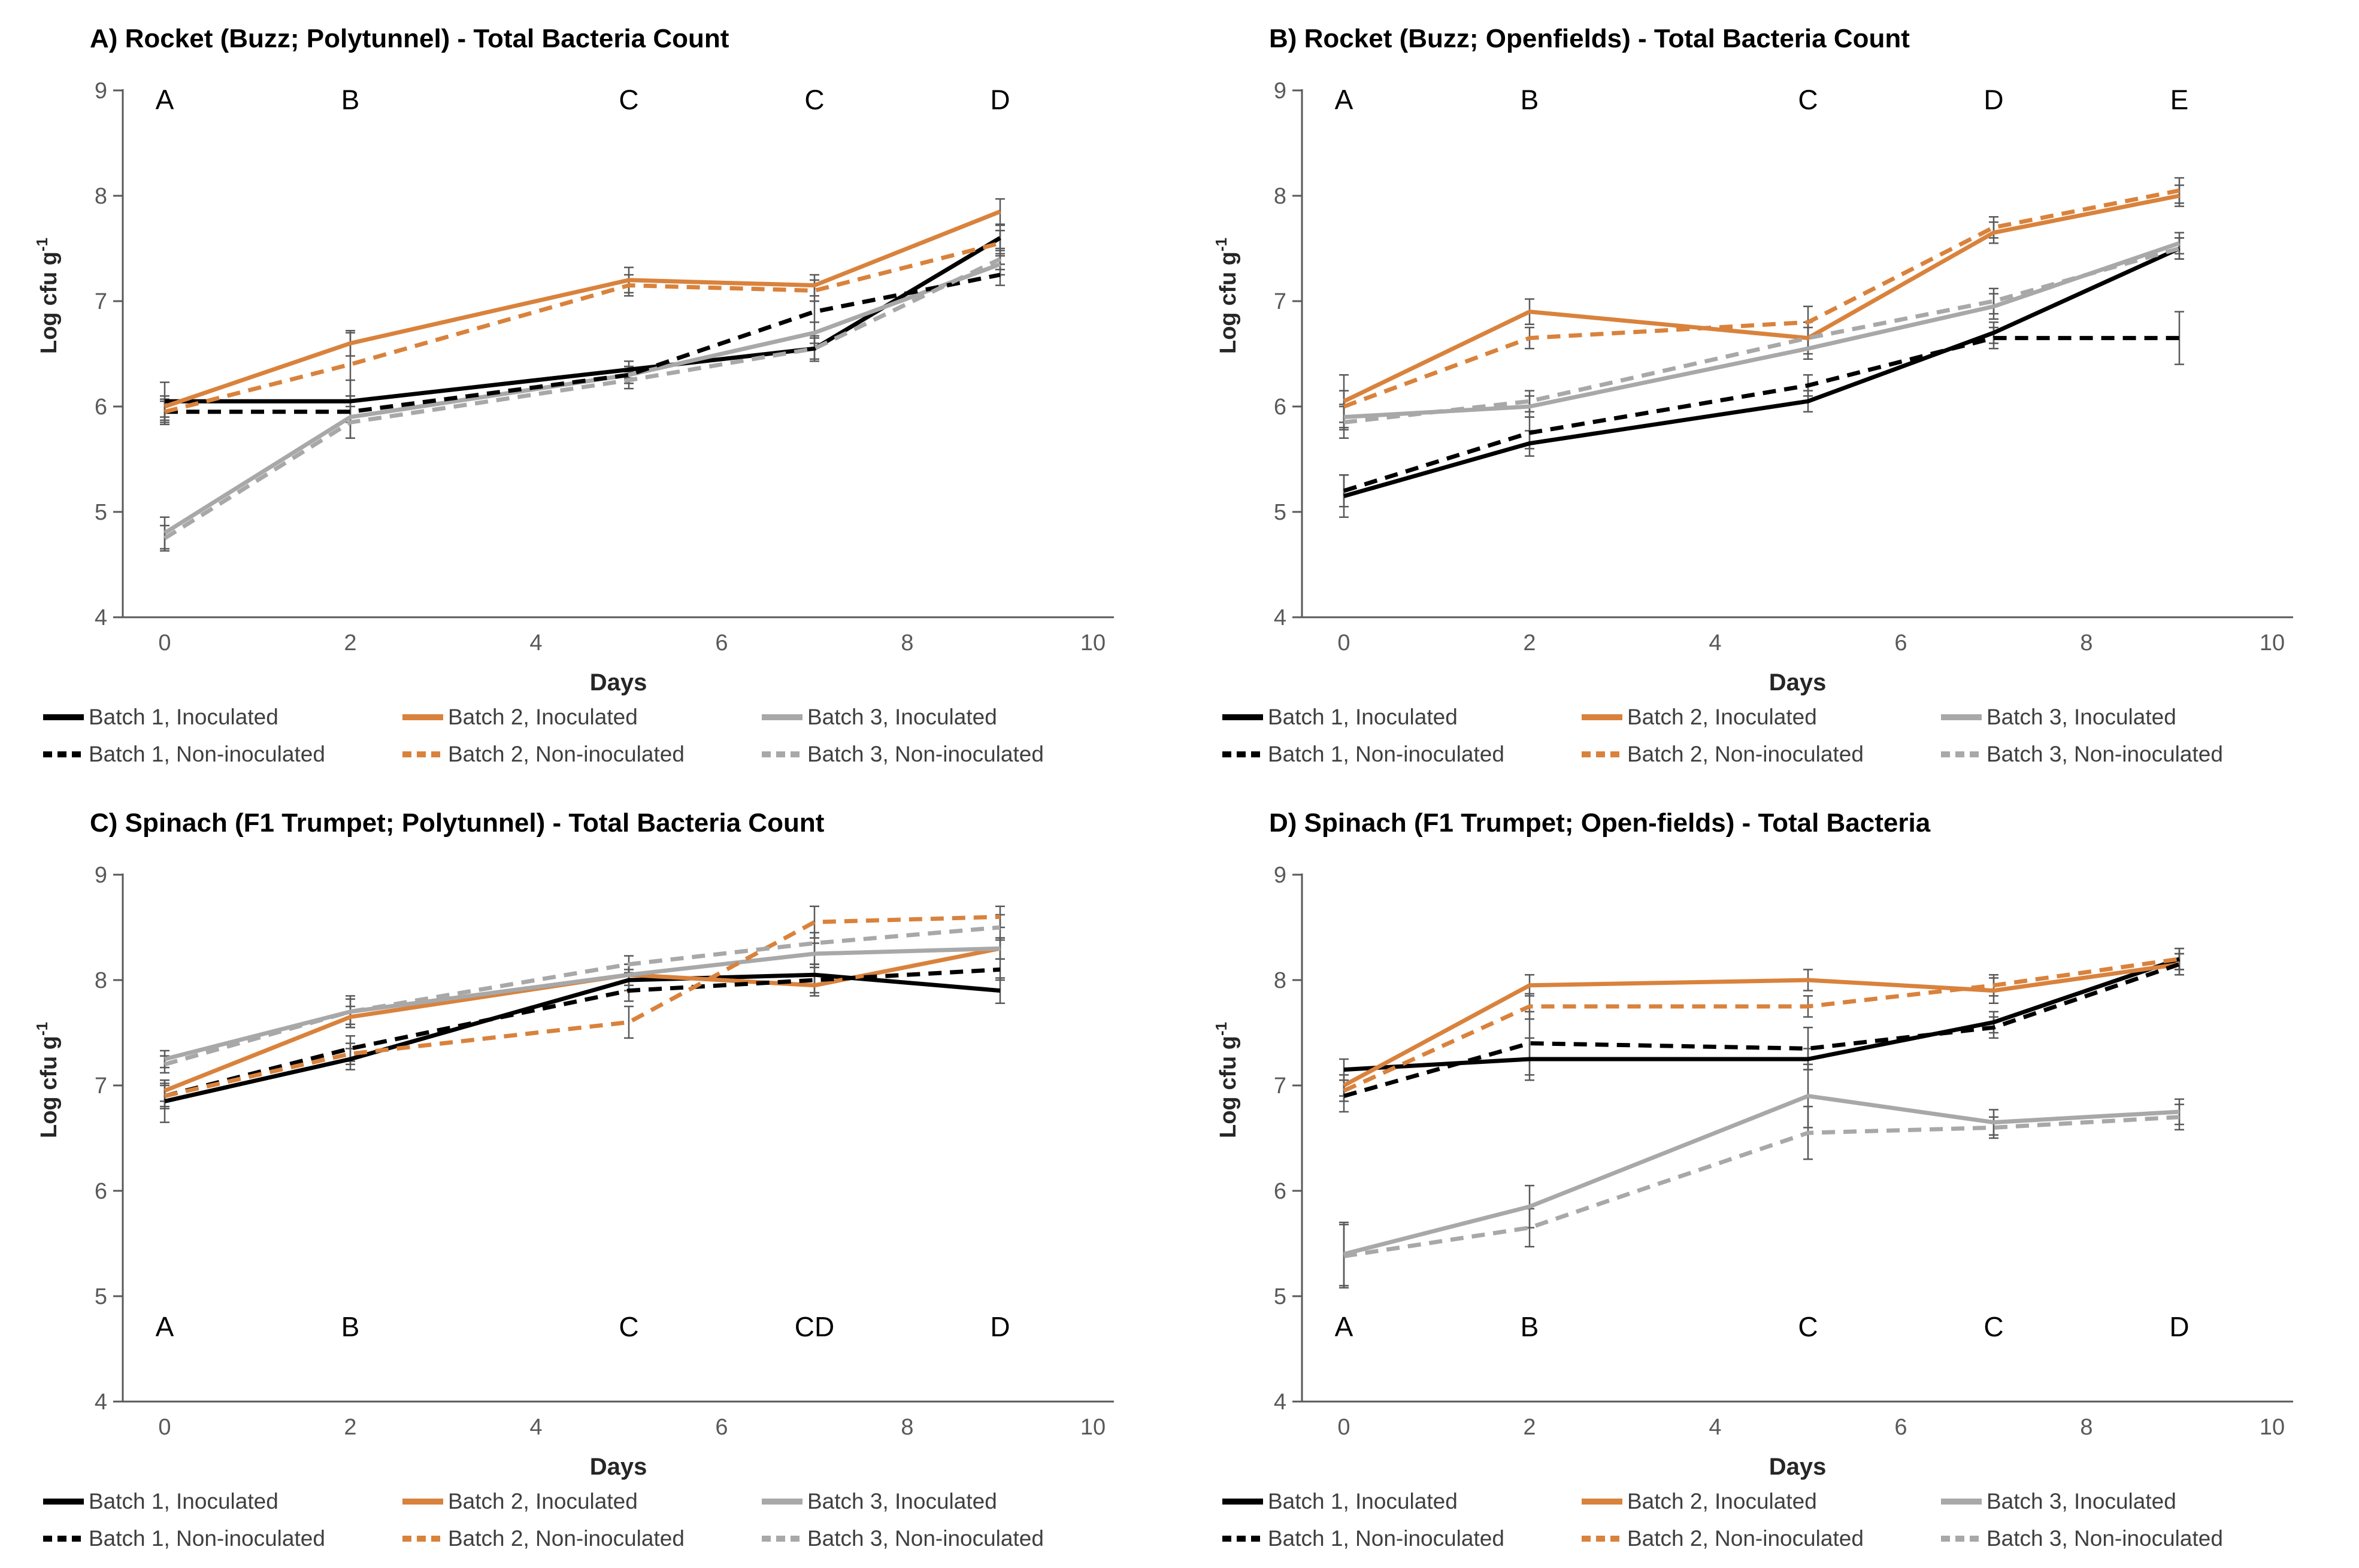 The height and width of the screenshot is (1568, 2359). I want to click on legend-label: Batch 1, Inoculated, so click(183, 1501).